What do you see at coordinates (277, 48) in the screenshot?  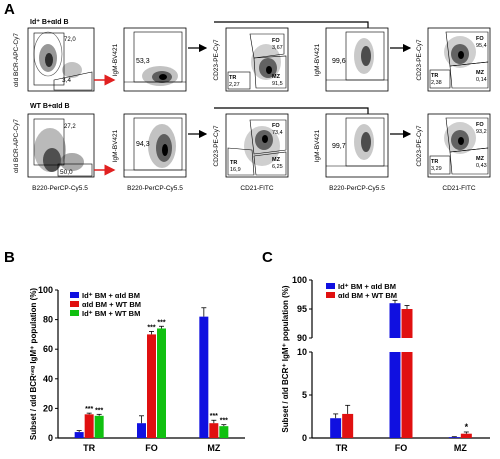 I see `gate-value: 3,67` at bounding box center [277, 48].